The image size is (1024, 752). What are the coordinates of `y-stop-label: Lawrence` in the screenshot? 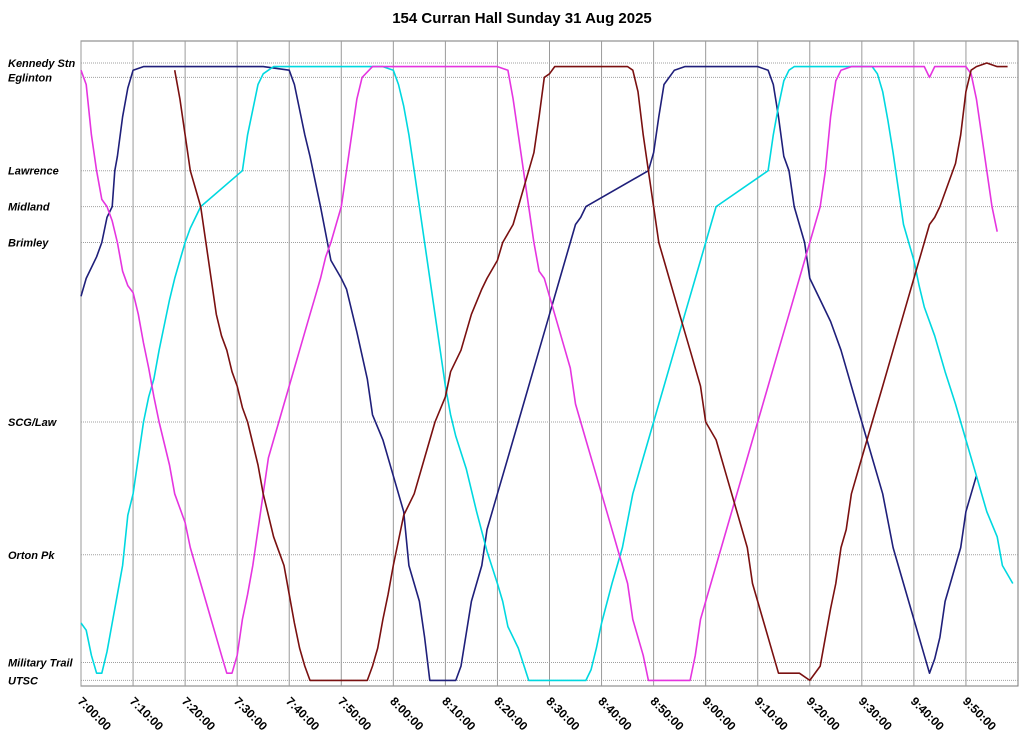 It's located at (33, 172).